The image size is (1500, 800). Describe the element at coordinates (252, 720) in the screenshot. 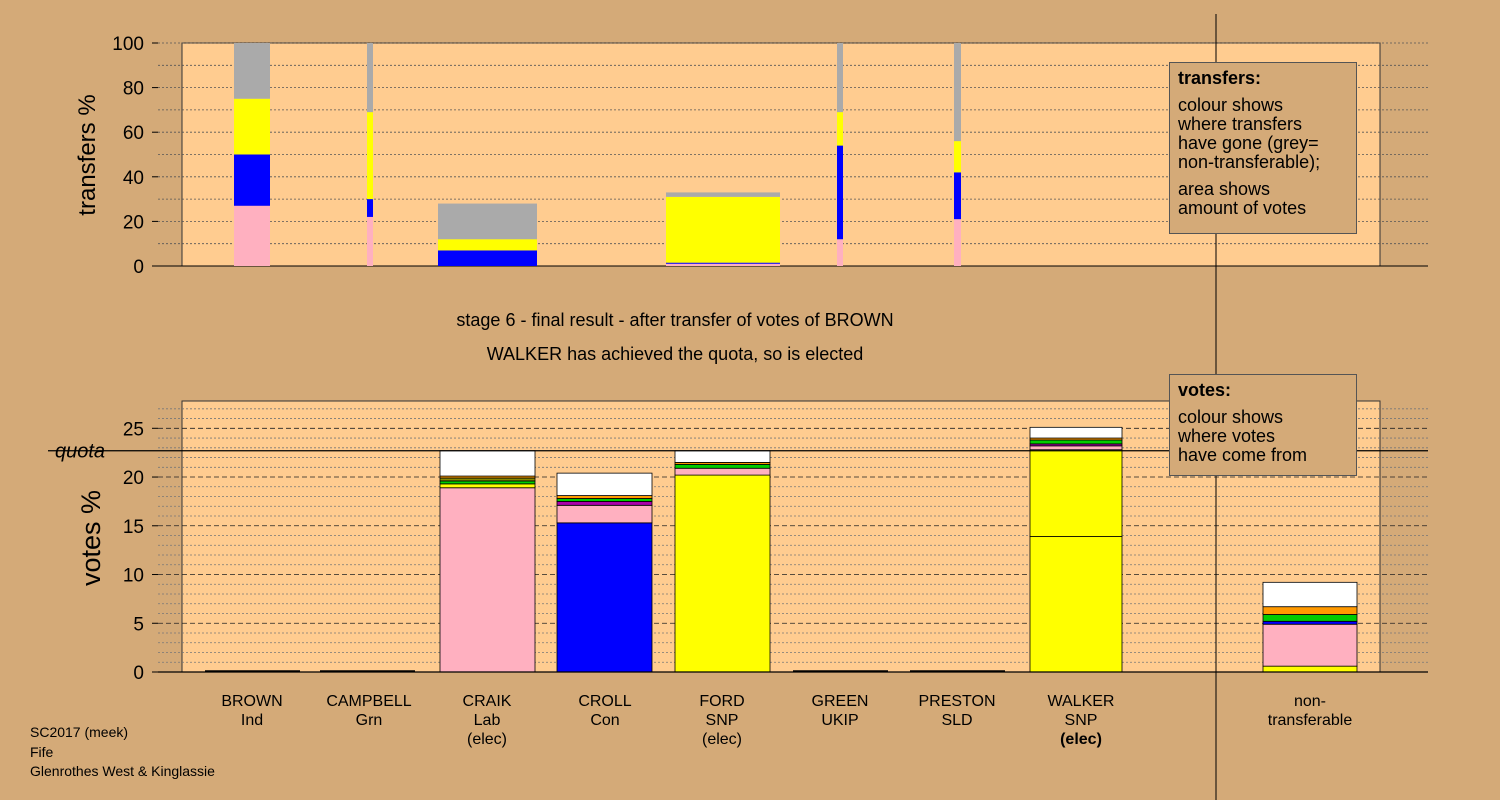

I see `candidate-party-label: Ind` at that location.